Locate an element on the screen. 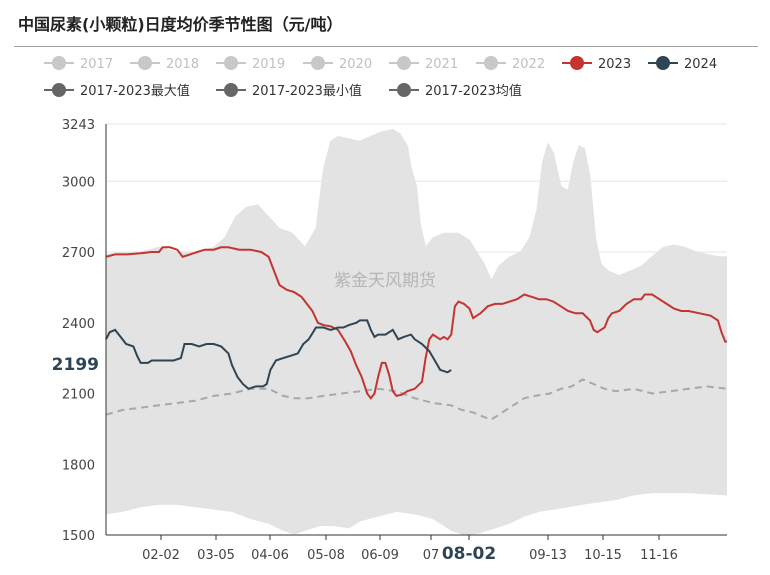  x-cursor-label: 08-02 is located at coordinates (469, 554).